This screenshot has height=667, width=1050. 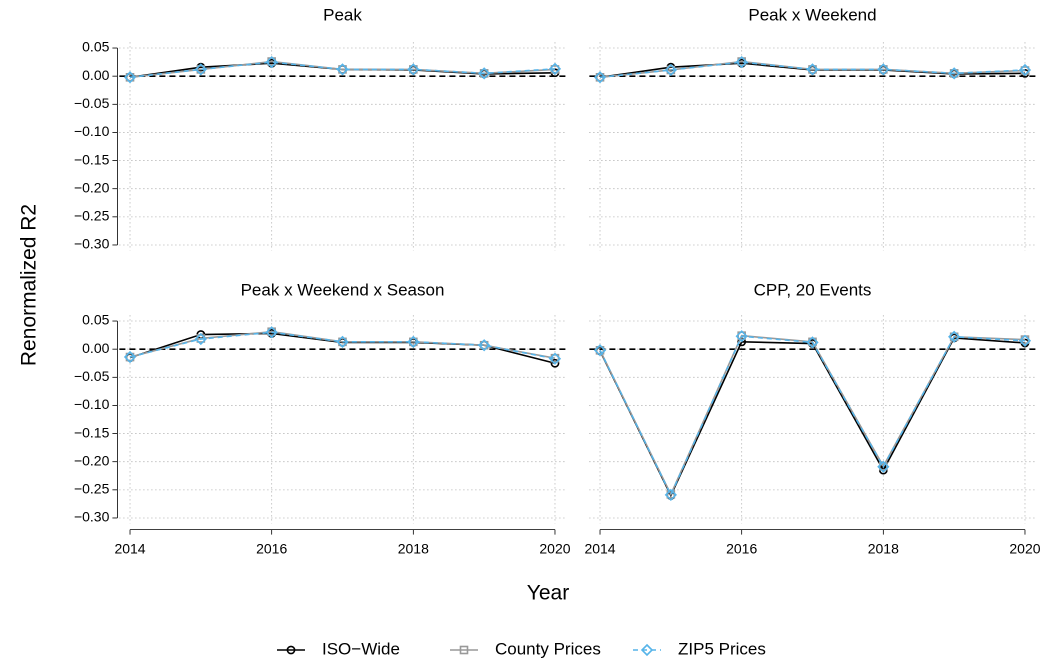 What do you see at coordinates (342, 14) in the screenshot?
I see `panel-title: Peak` at bounding box center [342, 14].